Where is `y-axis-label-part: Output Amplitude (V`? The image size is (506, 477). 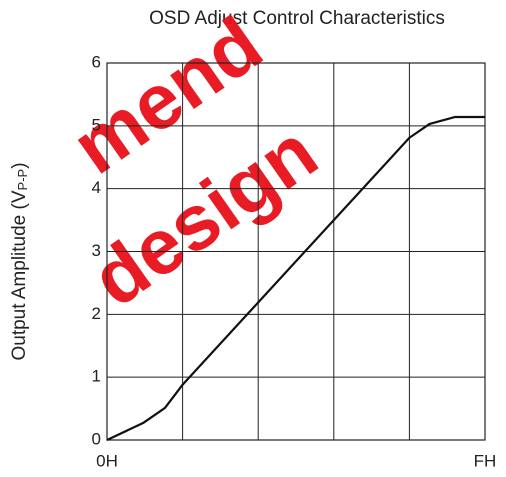 y-axis-label-part: Output Amplitude (V is located at coordinates (19, 275).